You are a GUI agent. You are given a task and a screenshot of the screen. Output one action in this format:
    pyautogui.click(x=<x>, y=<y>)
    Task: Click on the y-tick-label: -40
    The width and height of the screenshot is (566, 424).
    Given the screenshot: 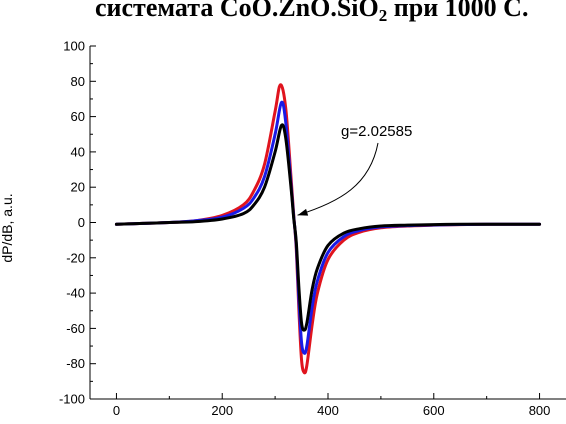 What is the action you would take?
    pyautogui.click(x=75, y=293)
    